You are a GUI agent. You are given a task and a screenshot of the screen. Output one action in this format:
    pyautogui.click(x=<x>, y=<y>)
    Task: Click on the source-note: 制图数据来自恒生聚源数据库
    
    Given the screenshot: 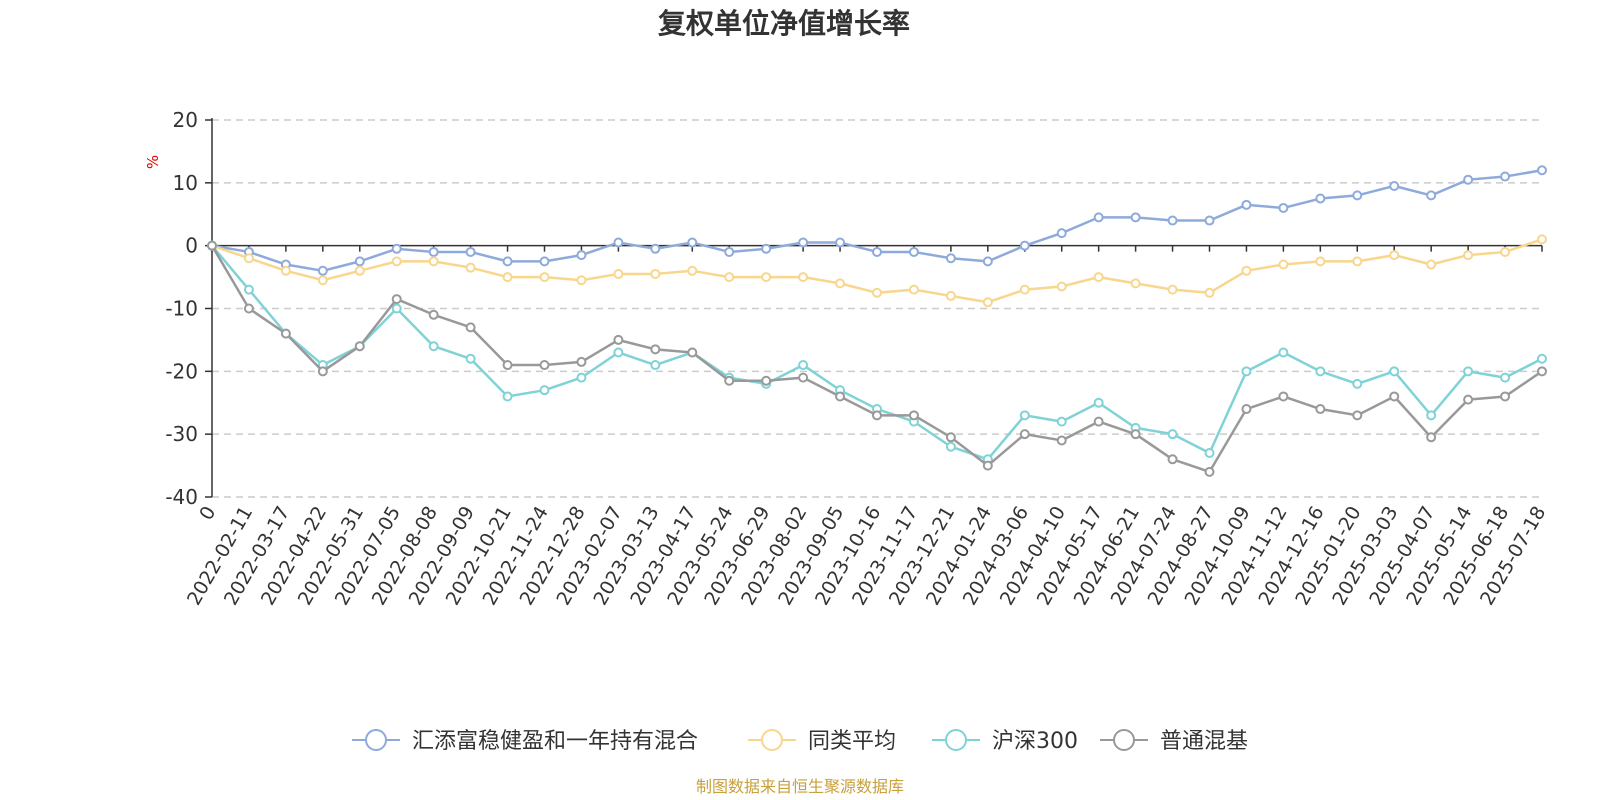 What is the action you would take?
    pyautogui.click(x=800, y=786)
    